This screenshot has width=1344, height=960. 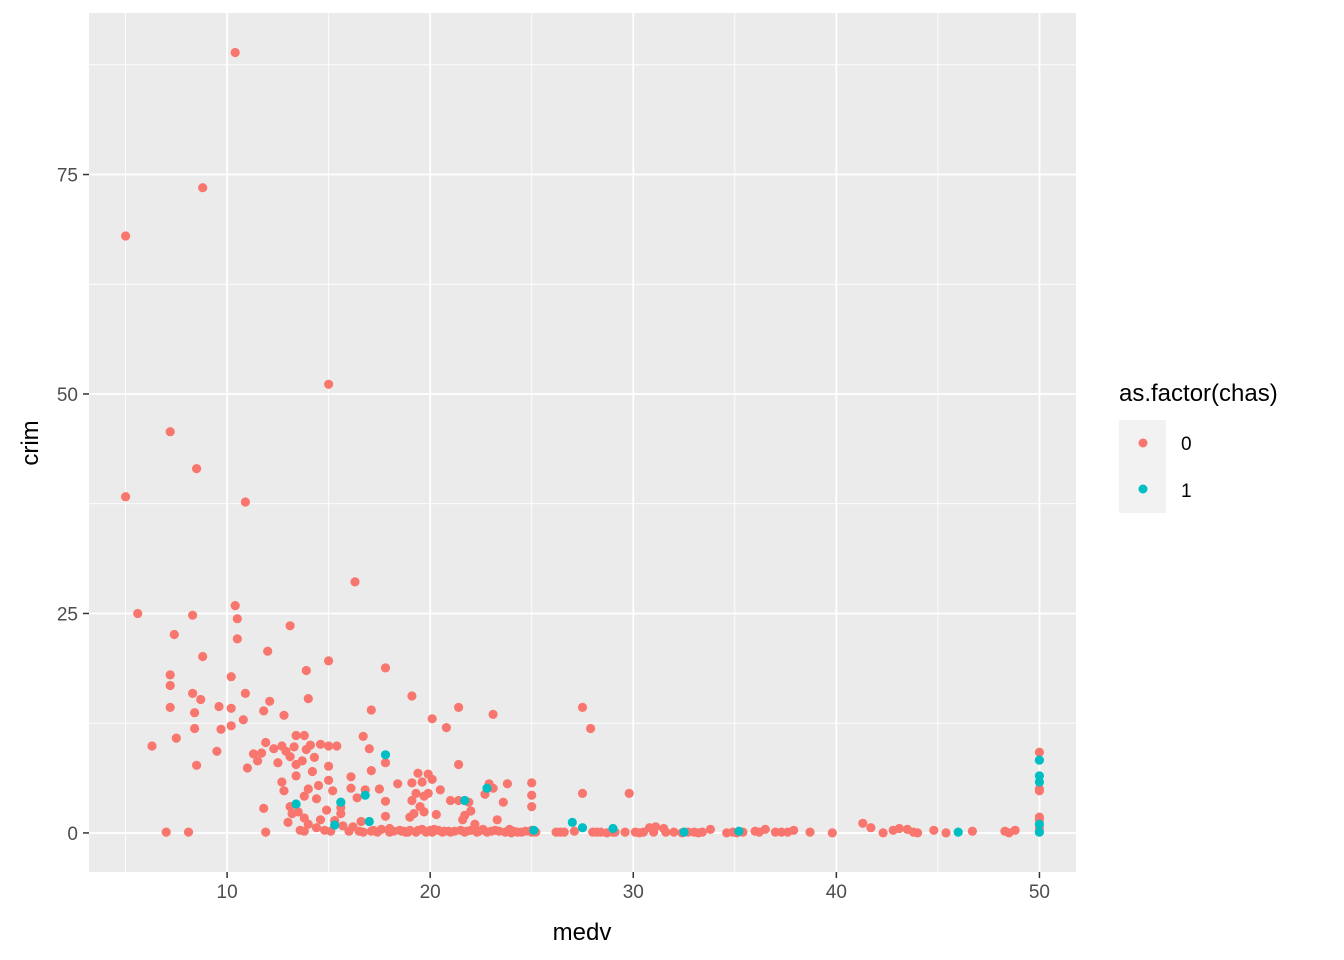 What do you see at coordinates (1186, 491) in the screenshot?
I see `legend-label-1: 1` at bounding box center [1186, 491].